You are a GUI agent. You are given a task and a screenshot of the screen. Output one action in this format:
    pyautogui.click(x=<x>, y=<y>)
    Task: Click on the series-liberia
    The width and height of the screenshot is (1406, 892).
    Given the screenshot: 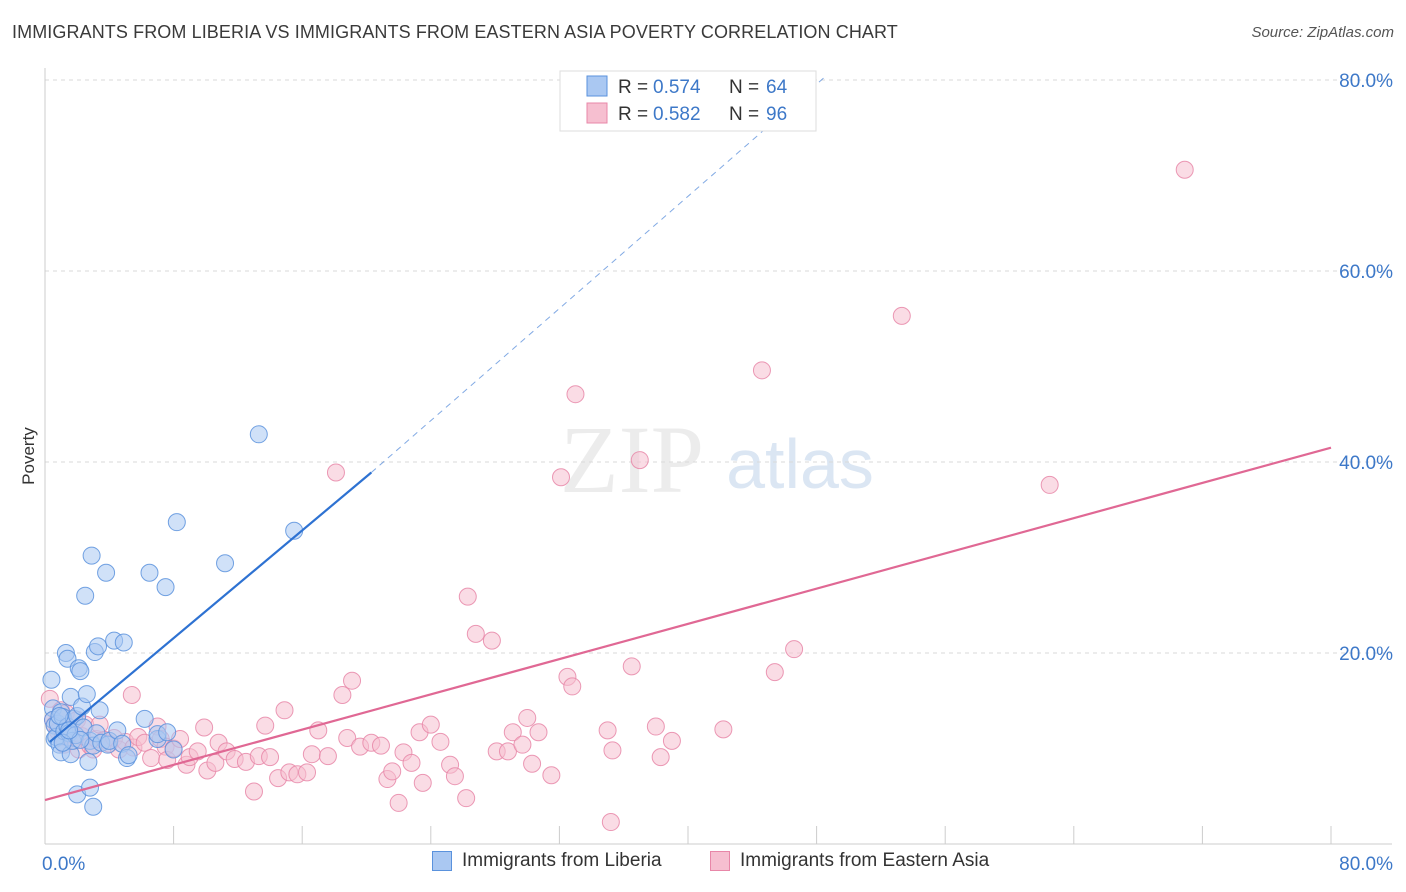 What is the action you would take?
    pyautogui.click(x=173, y=620)
    